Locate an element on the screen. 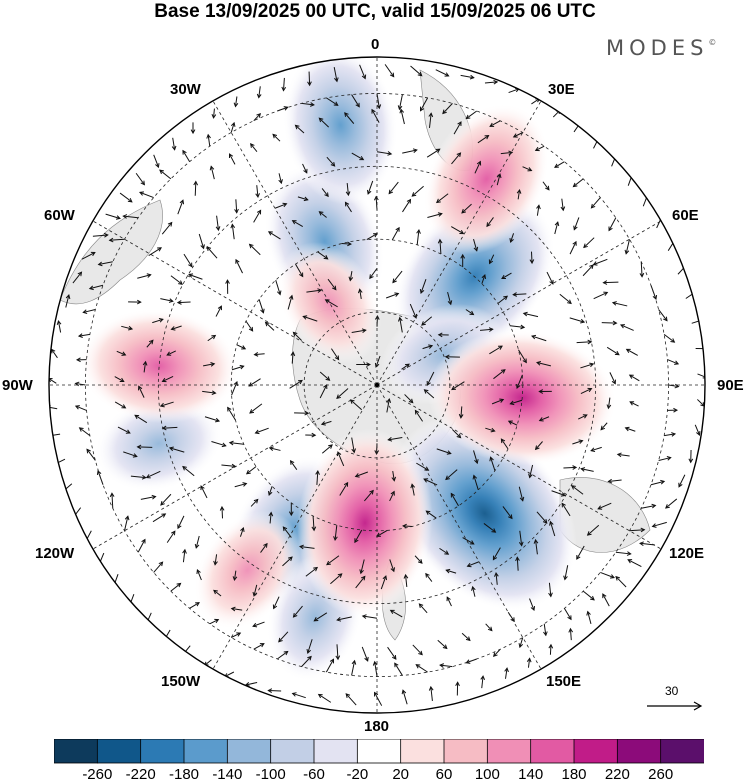  lon-label-150w: 150W is located at coordinates (181, 681).